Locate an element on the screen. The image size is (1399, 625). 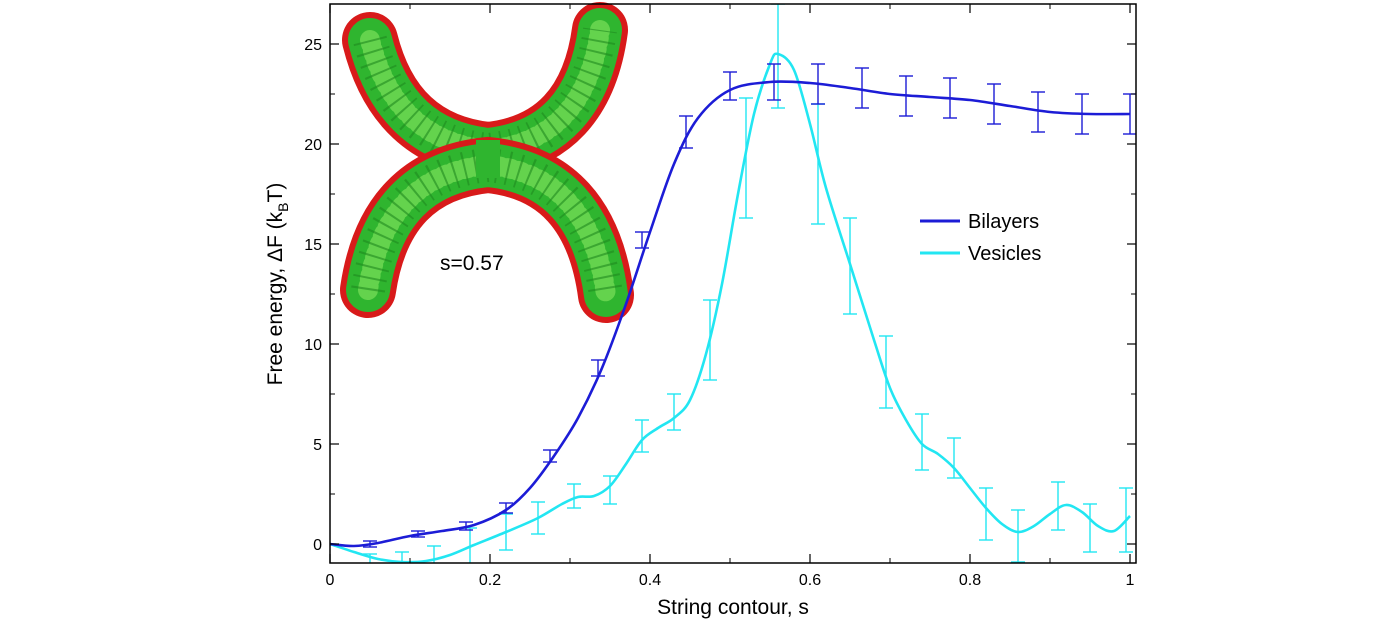
y-tick-label: 5 is located at coordinates (317, 445).